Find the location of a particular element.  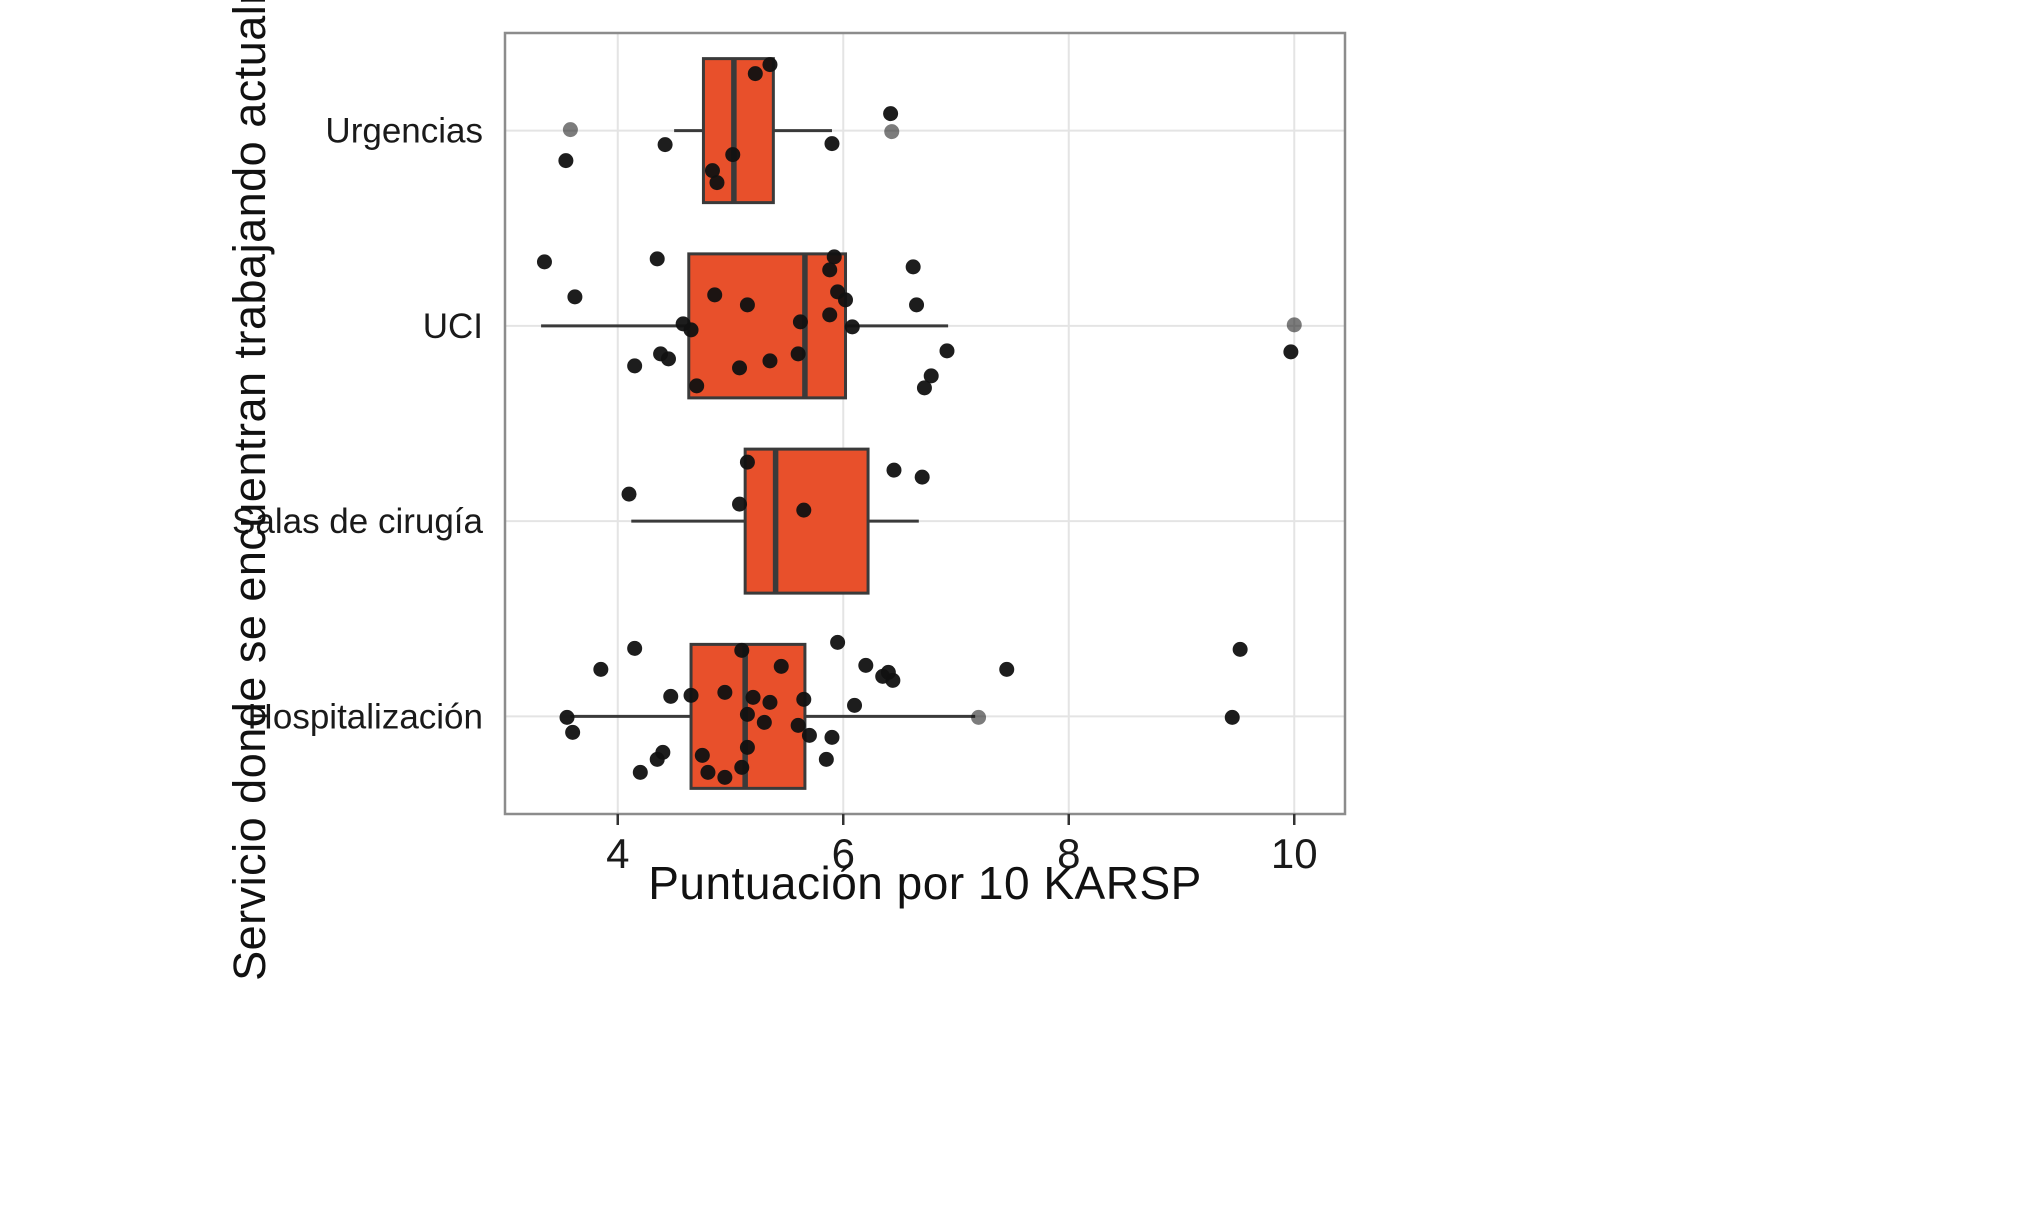

boxplot-urgencias is located at coordinates (753, 131).